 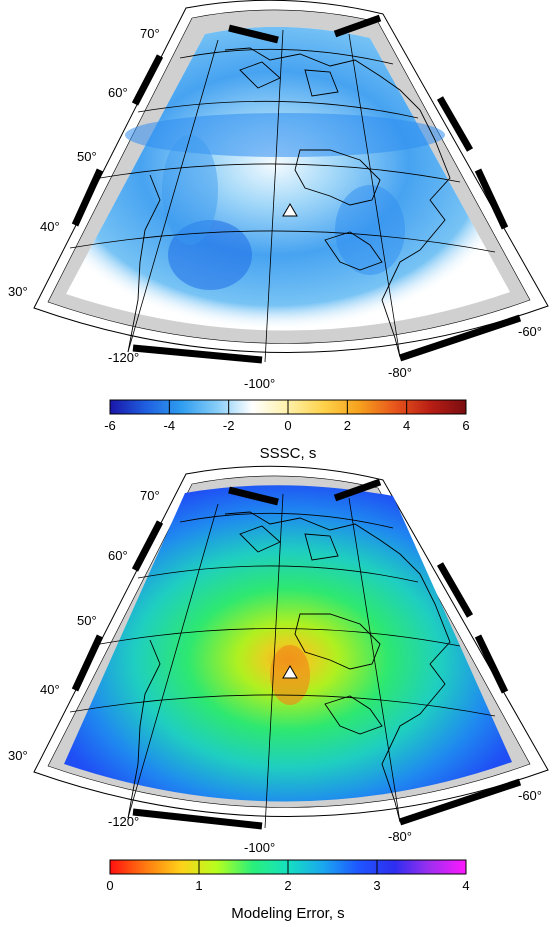 I want to click on colorbar-tick-label: -2, so click(x=229, y=425).